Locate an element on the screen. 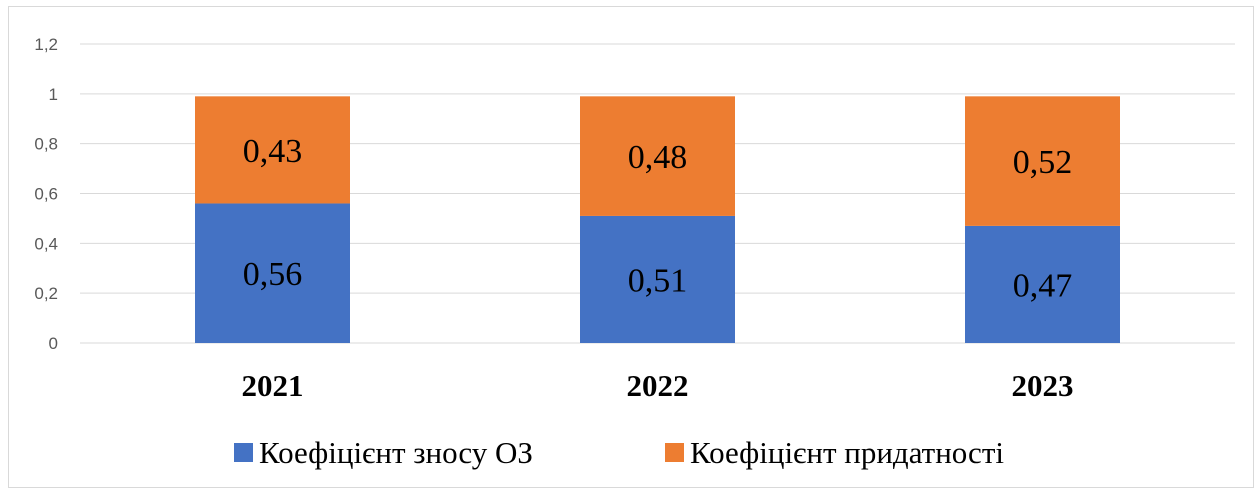 This screenshot has width=1259, height=489. data-label: 0,48 is located at coordinates (658, 157).